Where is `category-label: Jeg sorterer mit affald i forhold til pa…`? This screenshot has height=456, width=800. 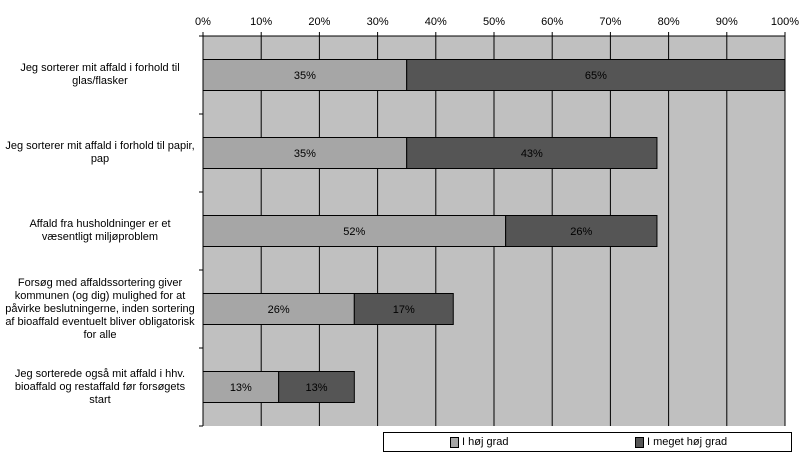
category-label: Jeg sorterer mit affald i forhold til pa… is located at coordinates (100, 153).